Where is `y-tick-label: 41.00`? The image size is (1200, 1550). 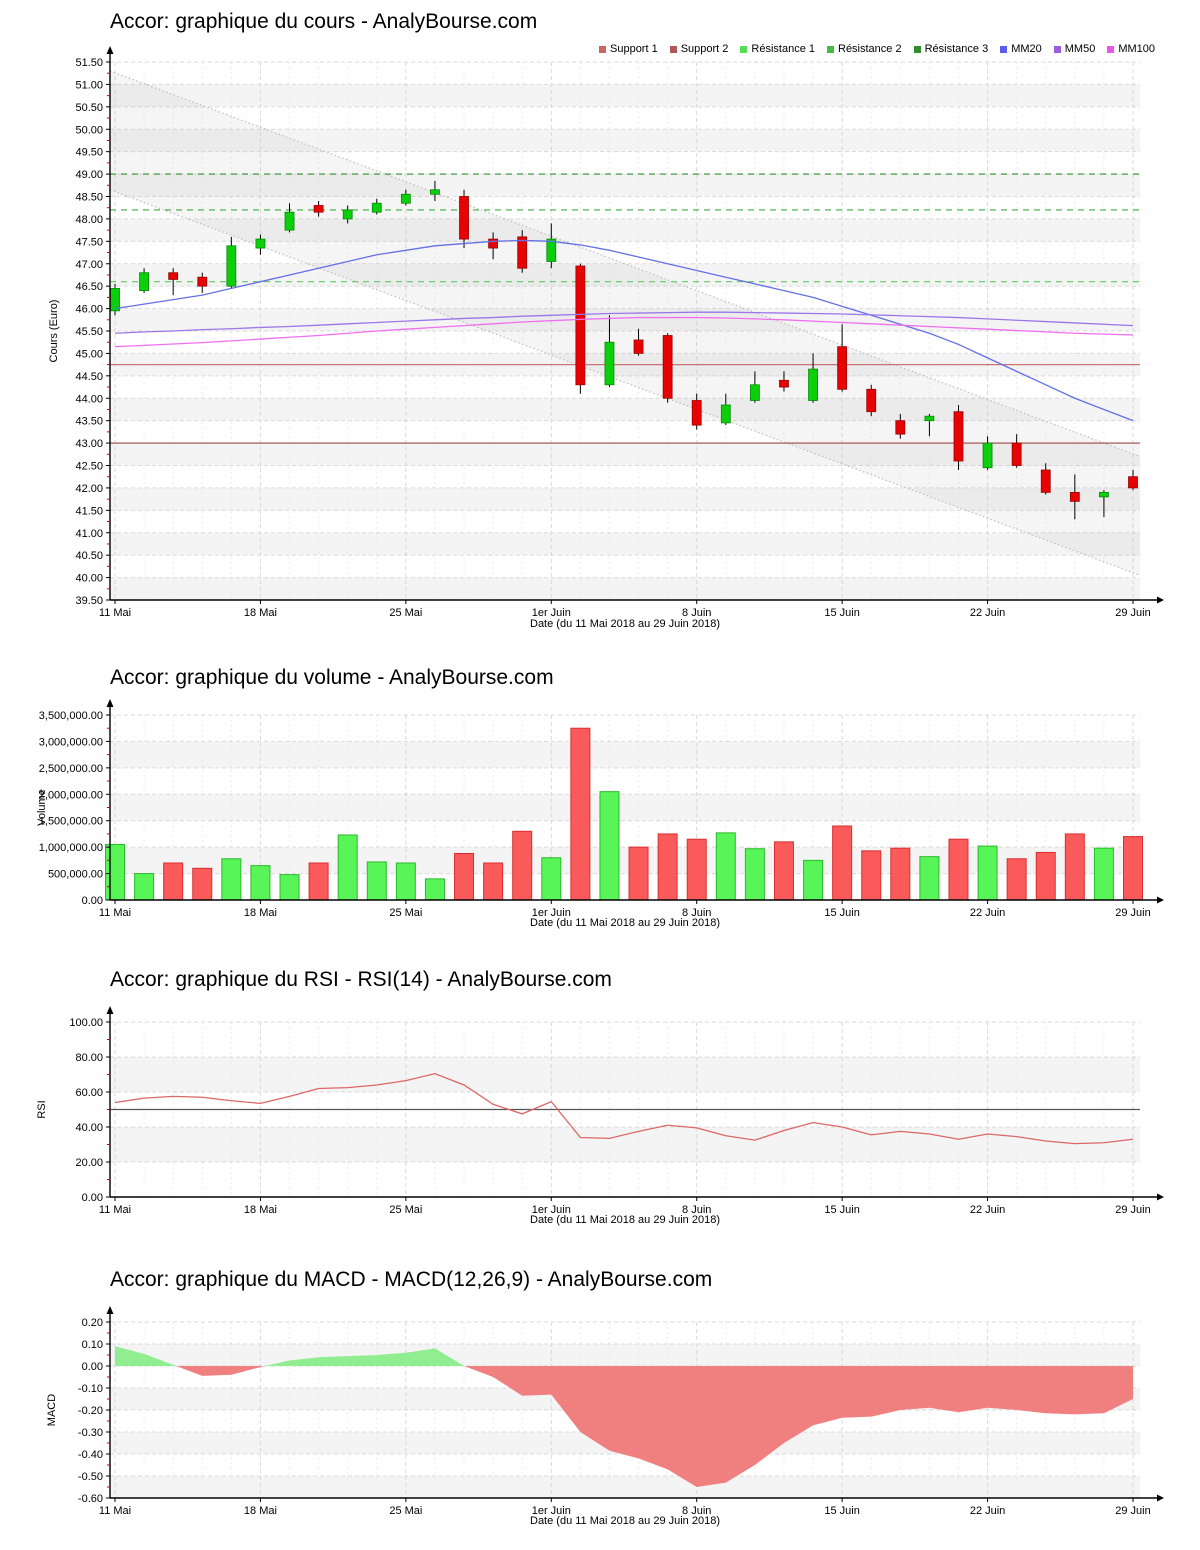
y-tick-label: 41.00 is located at coordinates (89, 534).